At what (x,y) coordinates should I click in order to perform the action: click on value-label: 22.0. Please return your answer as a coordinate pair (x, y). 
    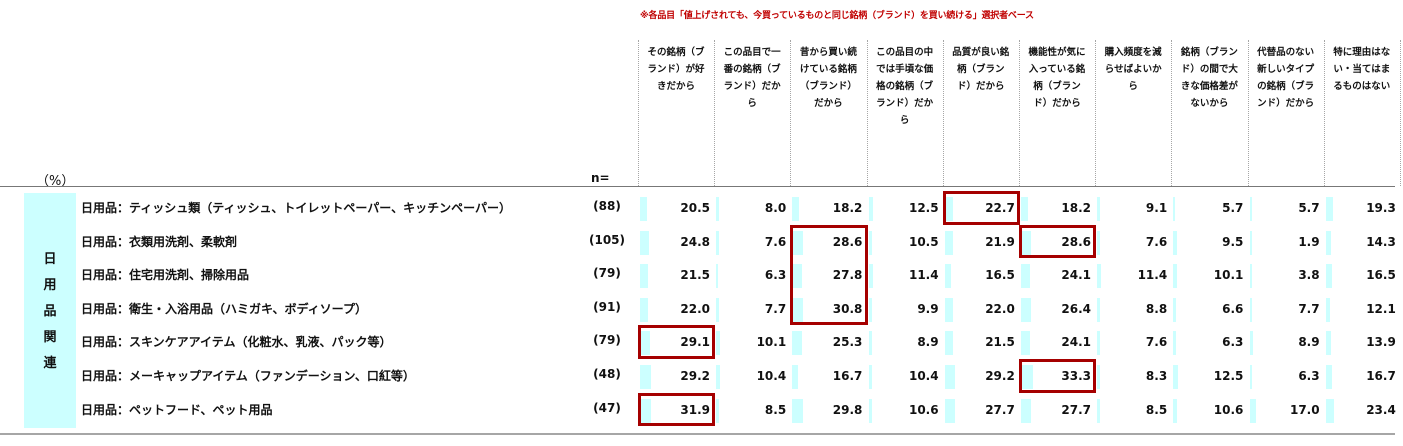
    Looking at the image, I should click on (695, 308).